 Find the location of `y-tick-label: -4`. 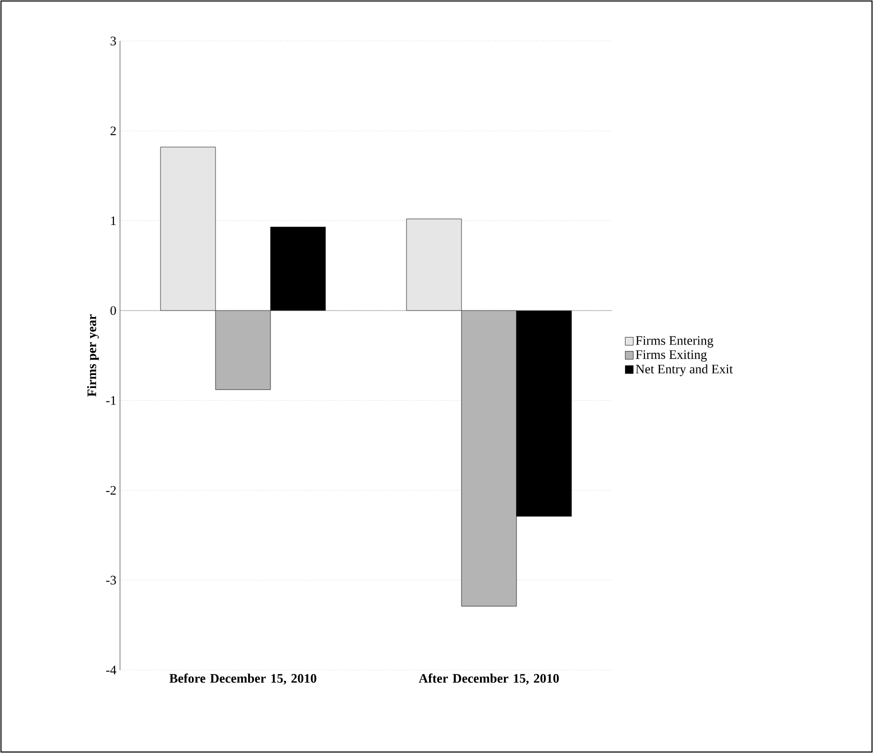

y-tick-label: -4 is located at coordinates (111, 670).